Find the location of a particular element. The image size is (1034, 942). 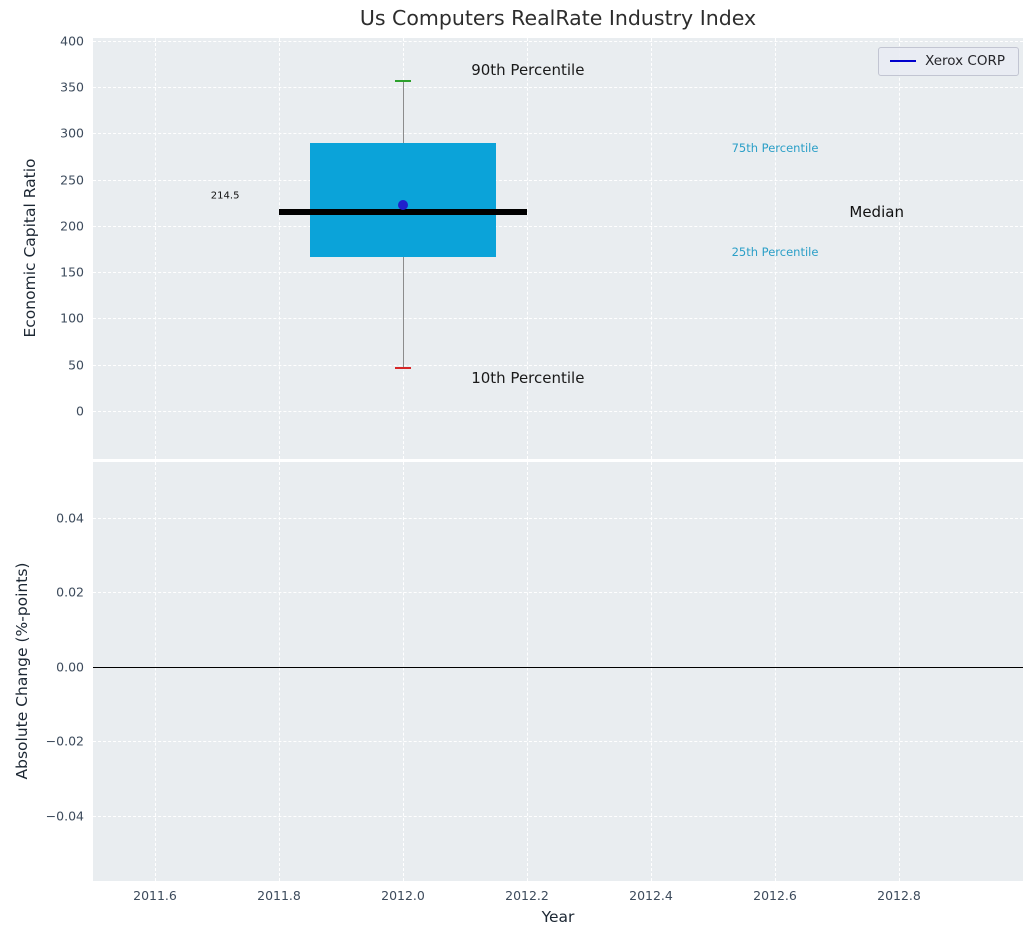

y-tick-label: 250 is located at coordinates (72, 180).